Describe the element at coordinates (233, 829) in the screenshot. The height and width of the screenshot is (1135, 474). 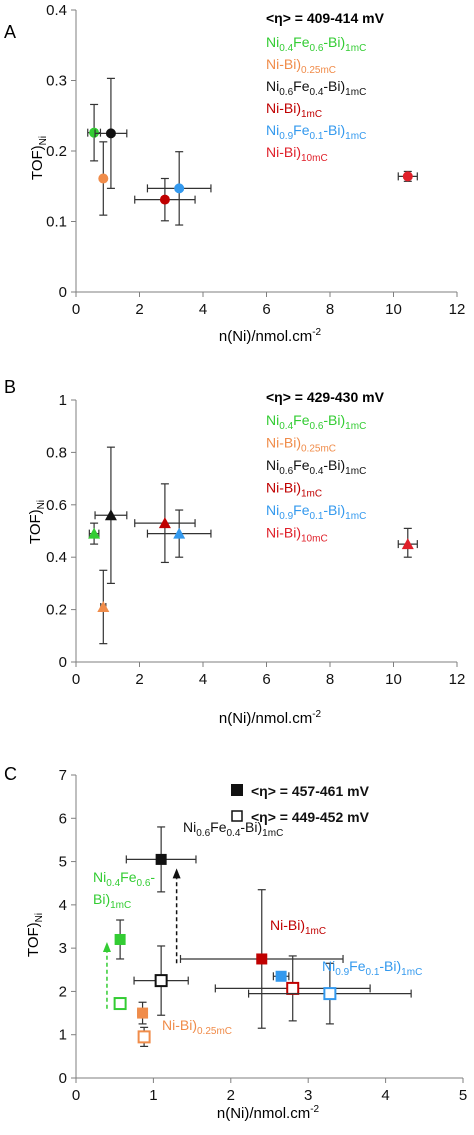
I see `annotation: Ni0.6Fe0.4-Bi)1mC` at that location.